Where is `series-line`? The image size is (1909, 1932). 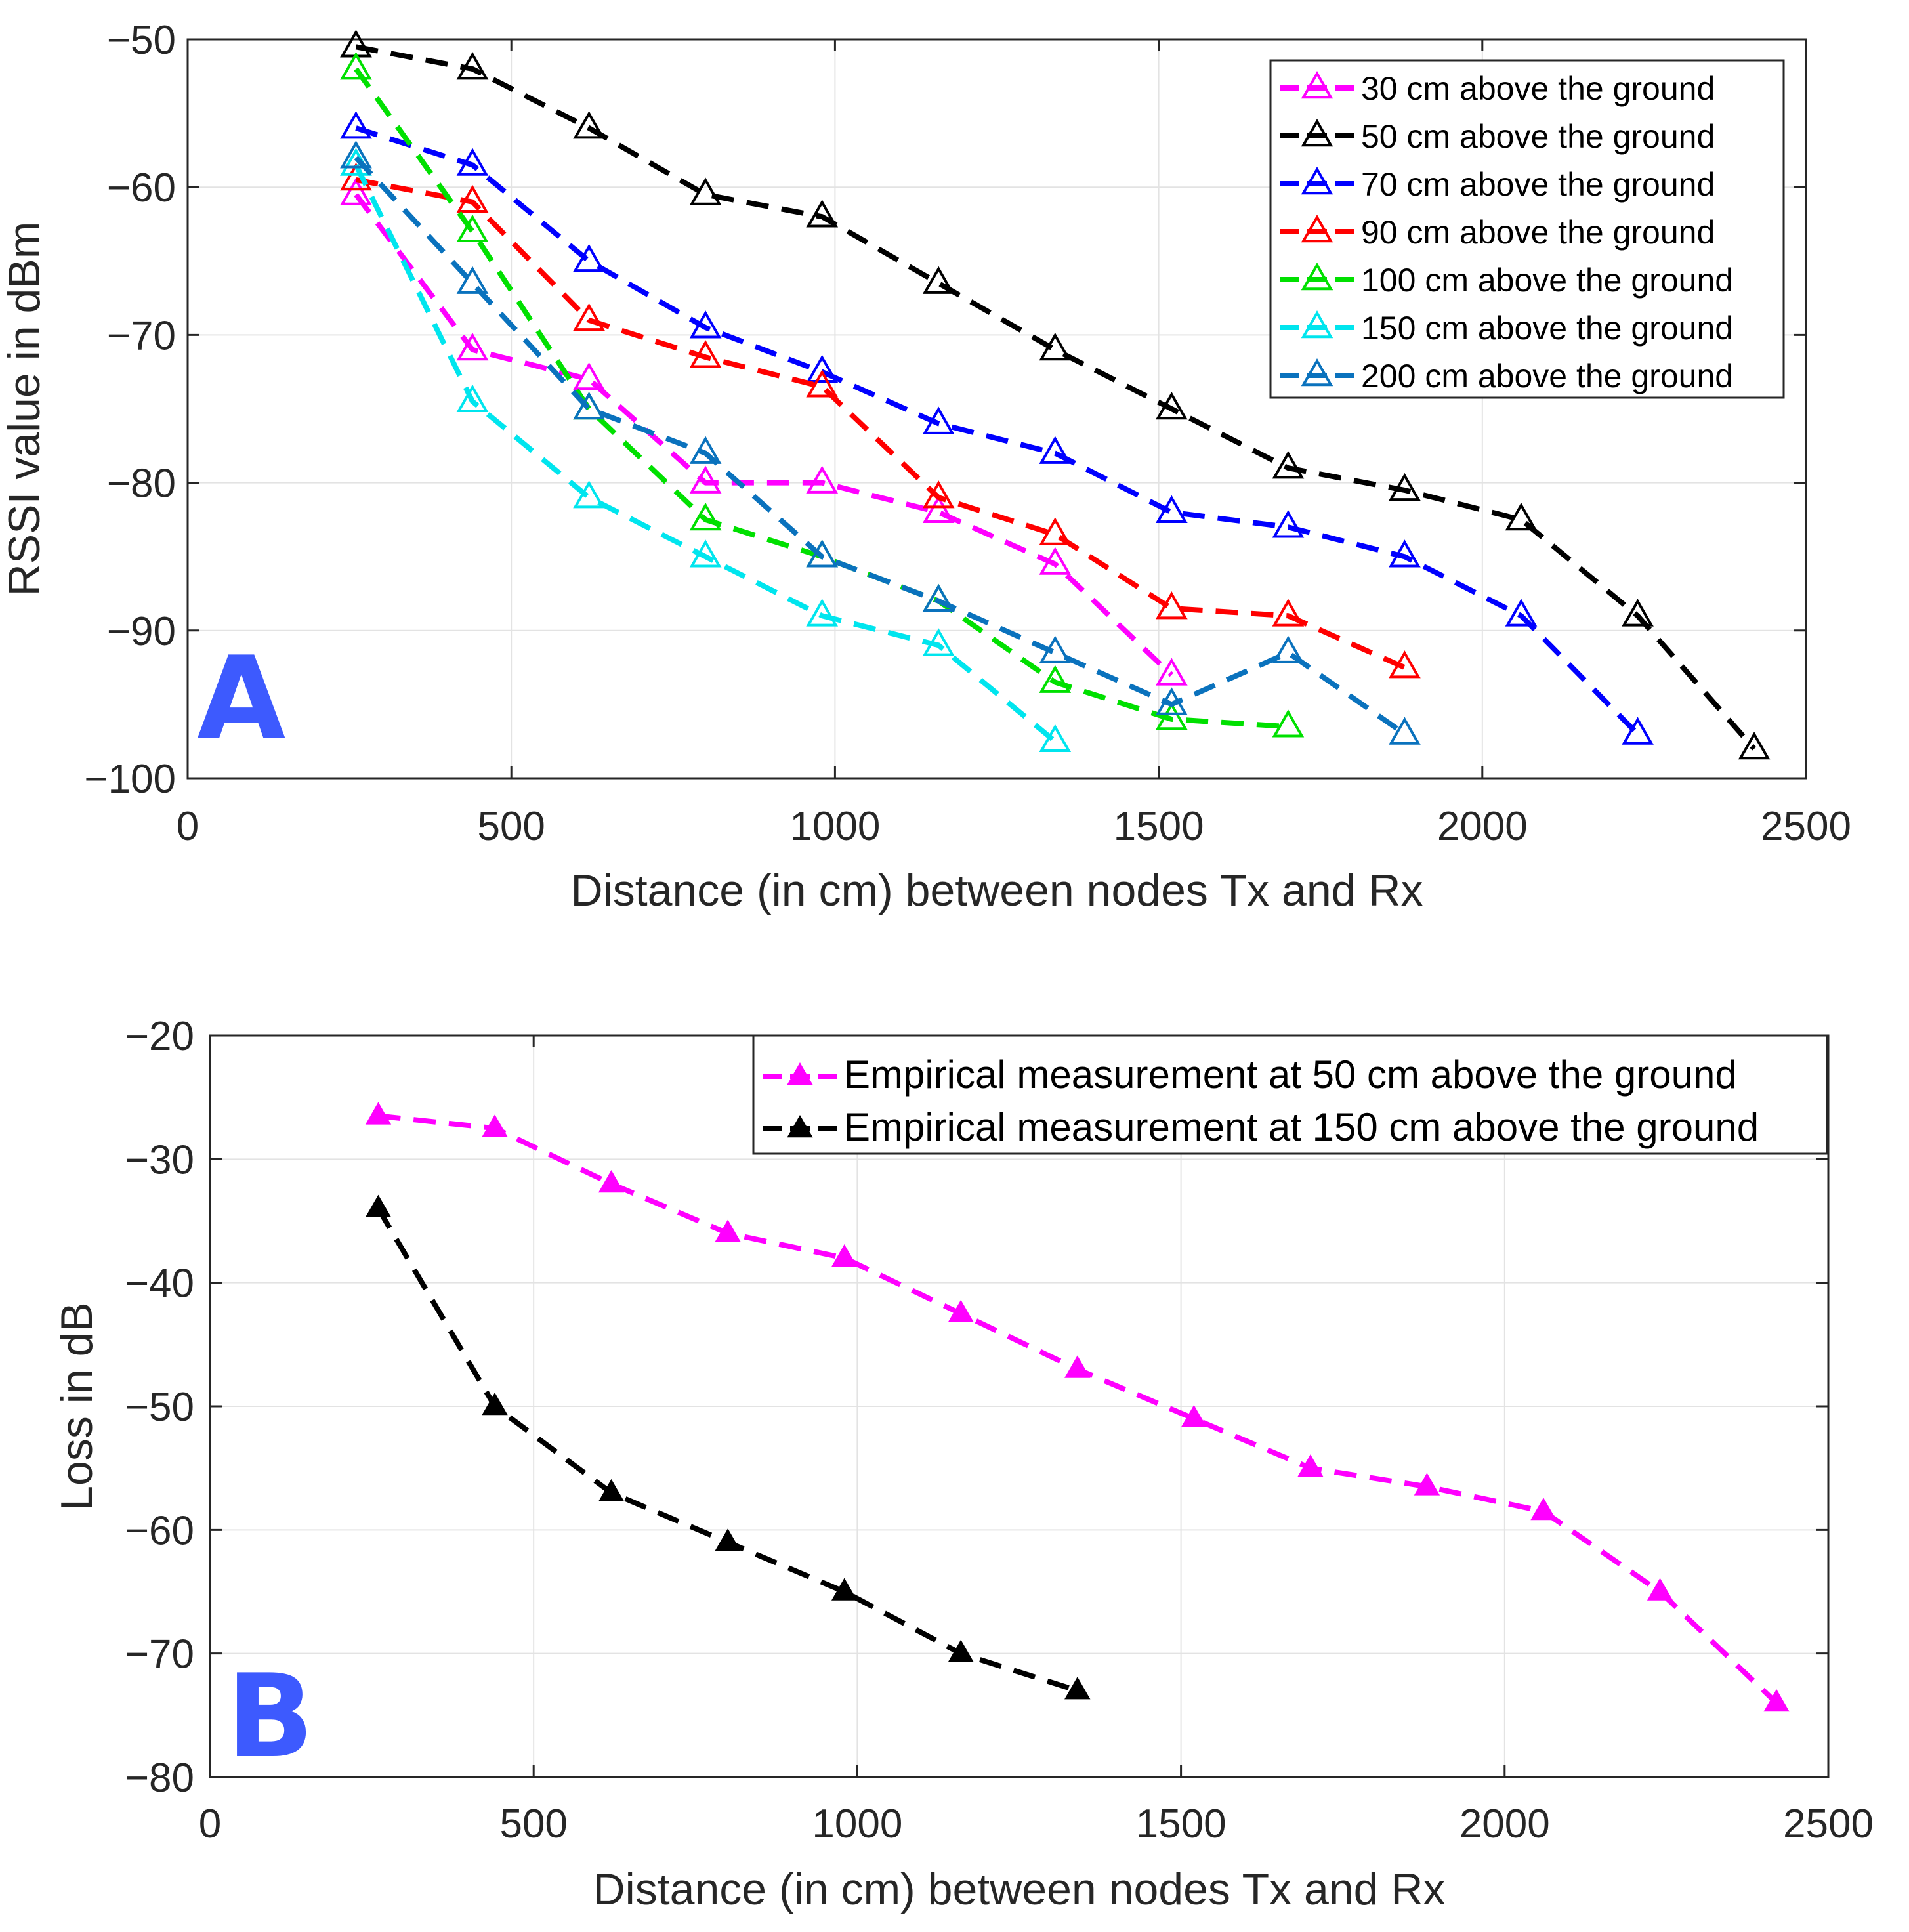 series-line is located at coordinates (705, 453).